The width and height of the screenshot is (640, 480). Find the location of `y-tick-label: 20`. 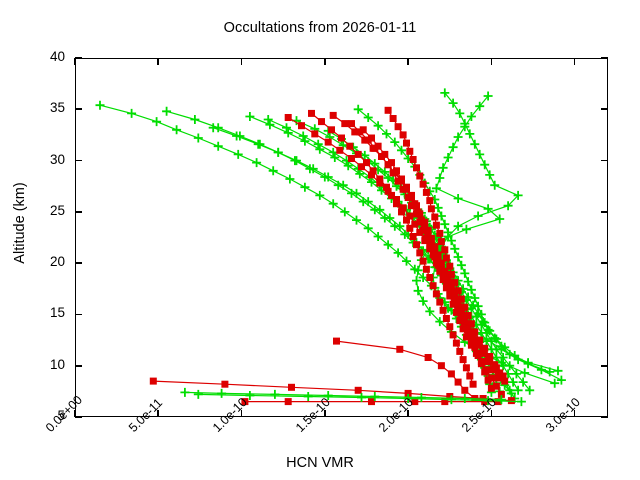

y-tick-label: 20 is located at coordinates (57, 262).